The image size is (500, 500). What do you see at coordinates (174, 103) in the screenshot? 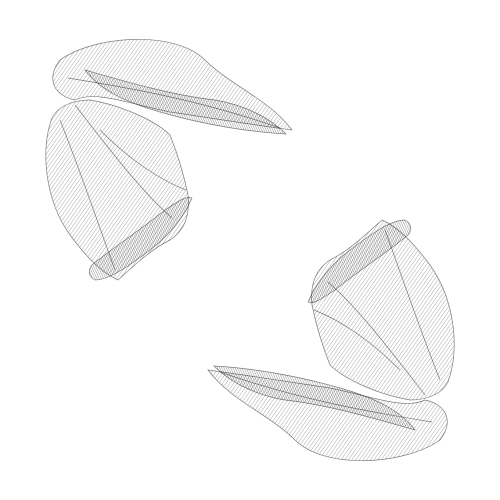
I see `upper-contour-d` at bounding box center [174, 103].